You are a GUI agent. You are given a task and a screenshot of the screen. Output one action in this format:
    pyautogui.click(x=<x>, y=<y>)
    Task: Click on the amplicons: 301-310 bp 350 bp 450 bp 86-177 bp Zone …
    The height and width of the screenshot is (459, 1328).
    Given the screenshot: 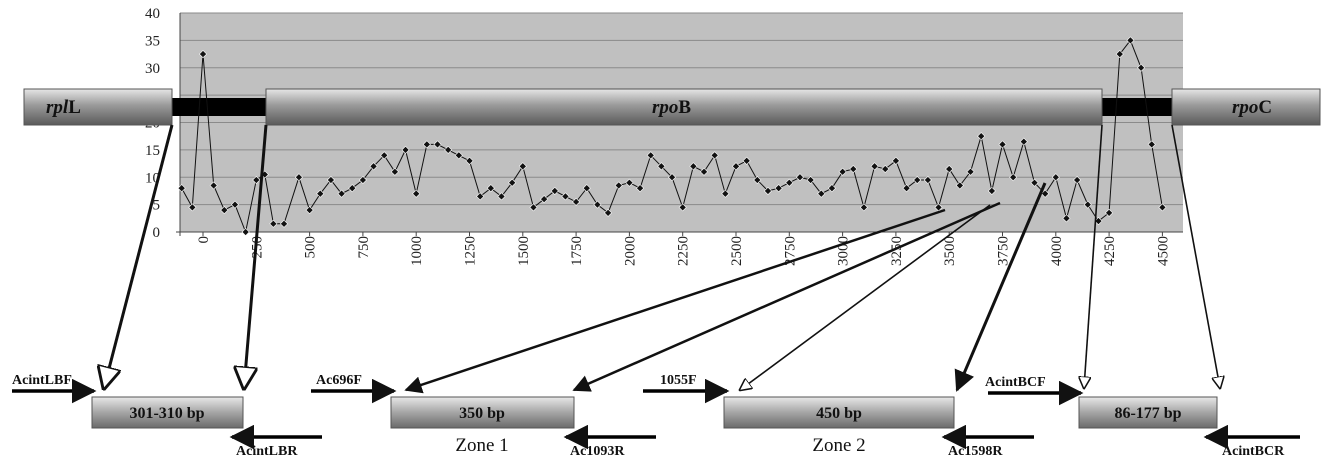 What is the action you would take?
    pyautogui.click(x=654, y=426)
    